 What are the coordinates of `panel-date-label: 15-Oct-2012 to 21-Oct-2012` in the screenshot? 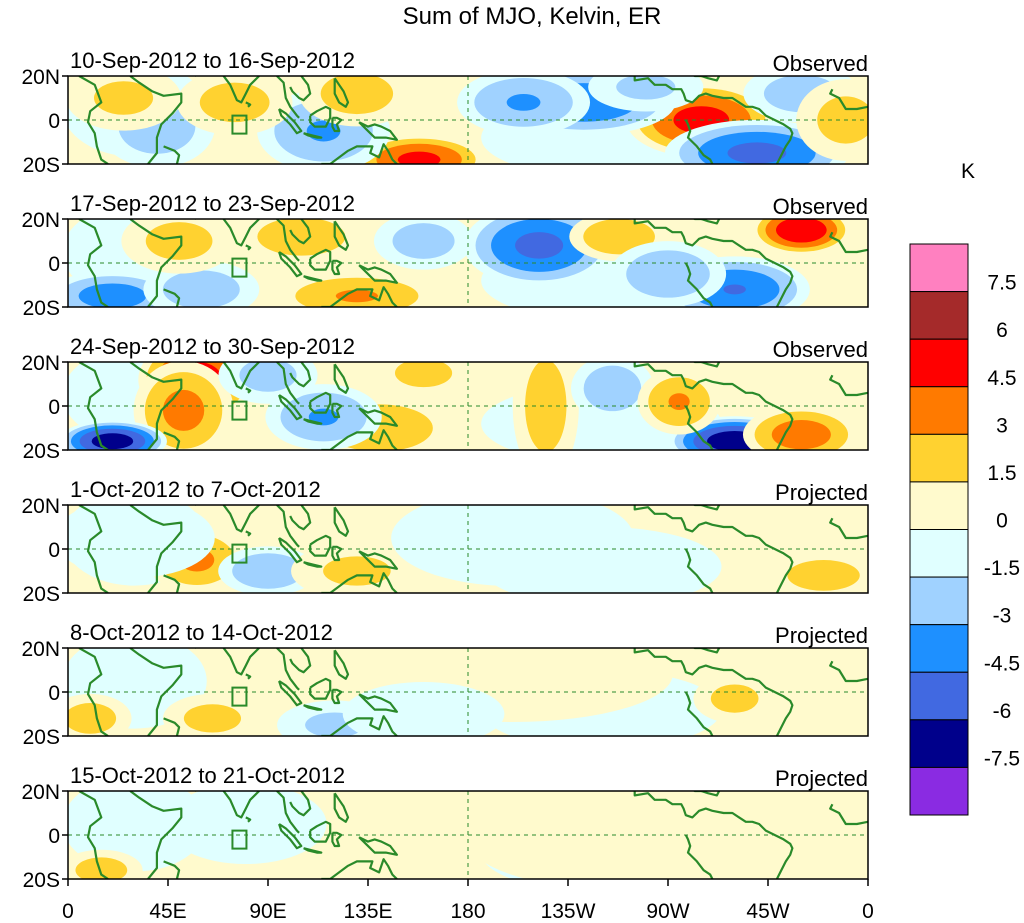 It's located at (207, 775).